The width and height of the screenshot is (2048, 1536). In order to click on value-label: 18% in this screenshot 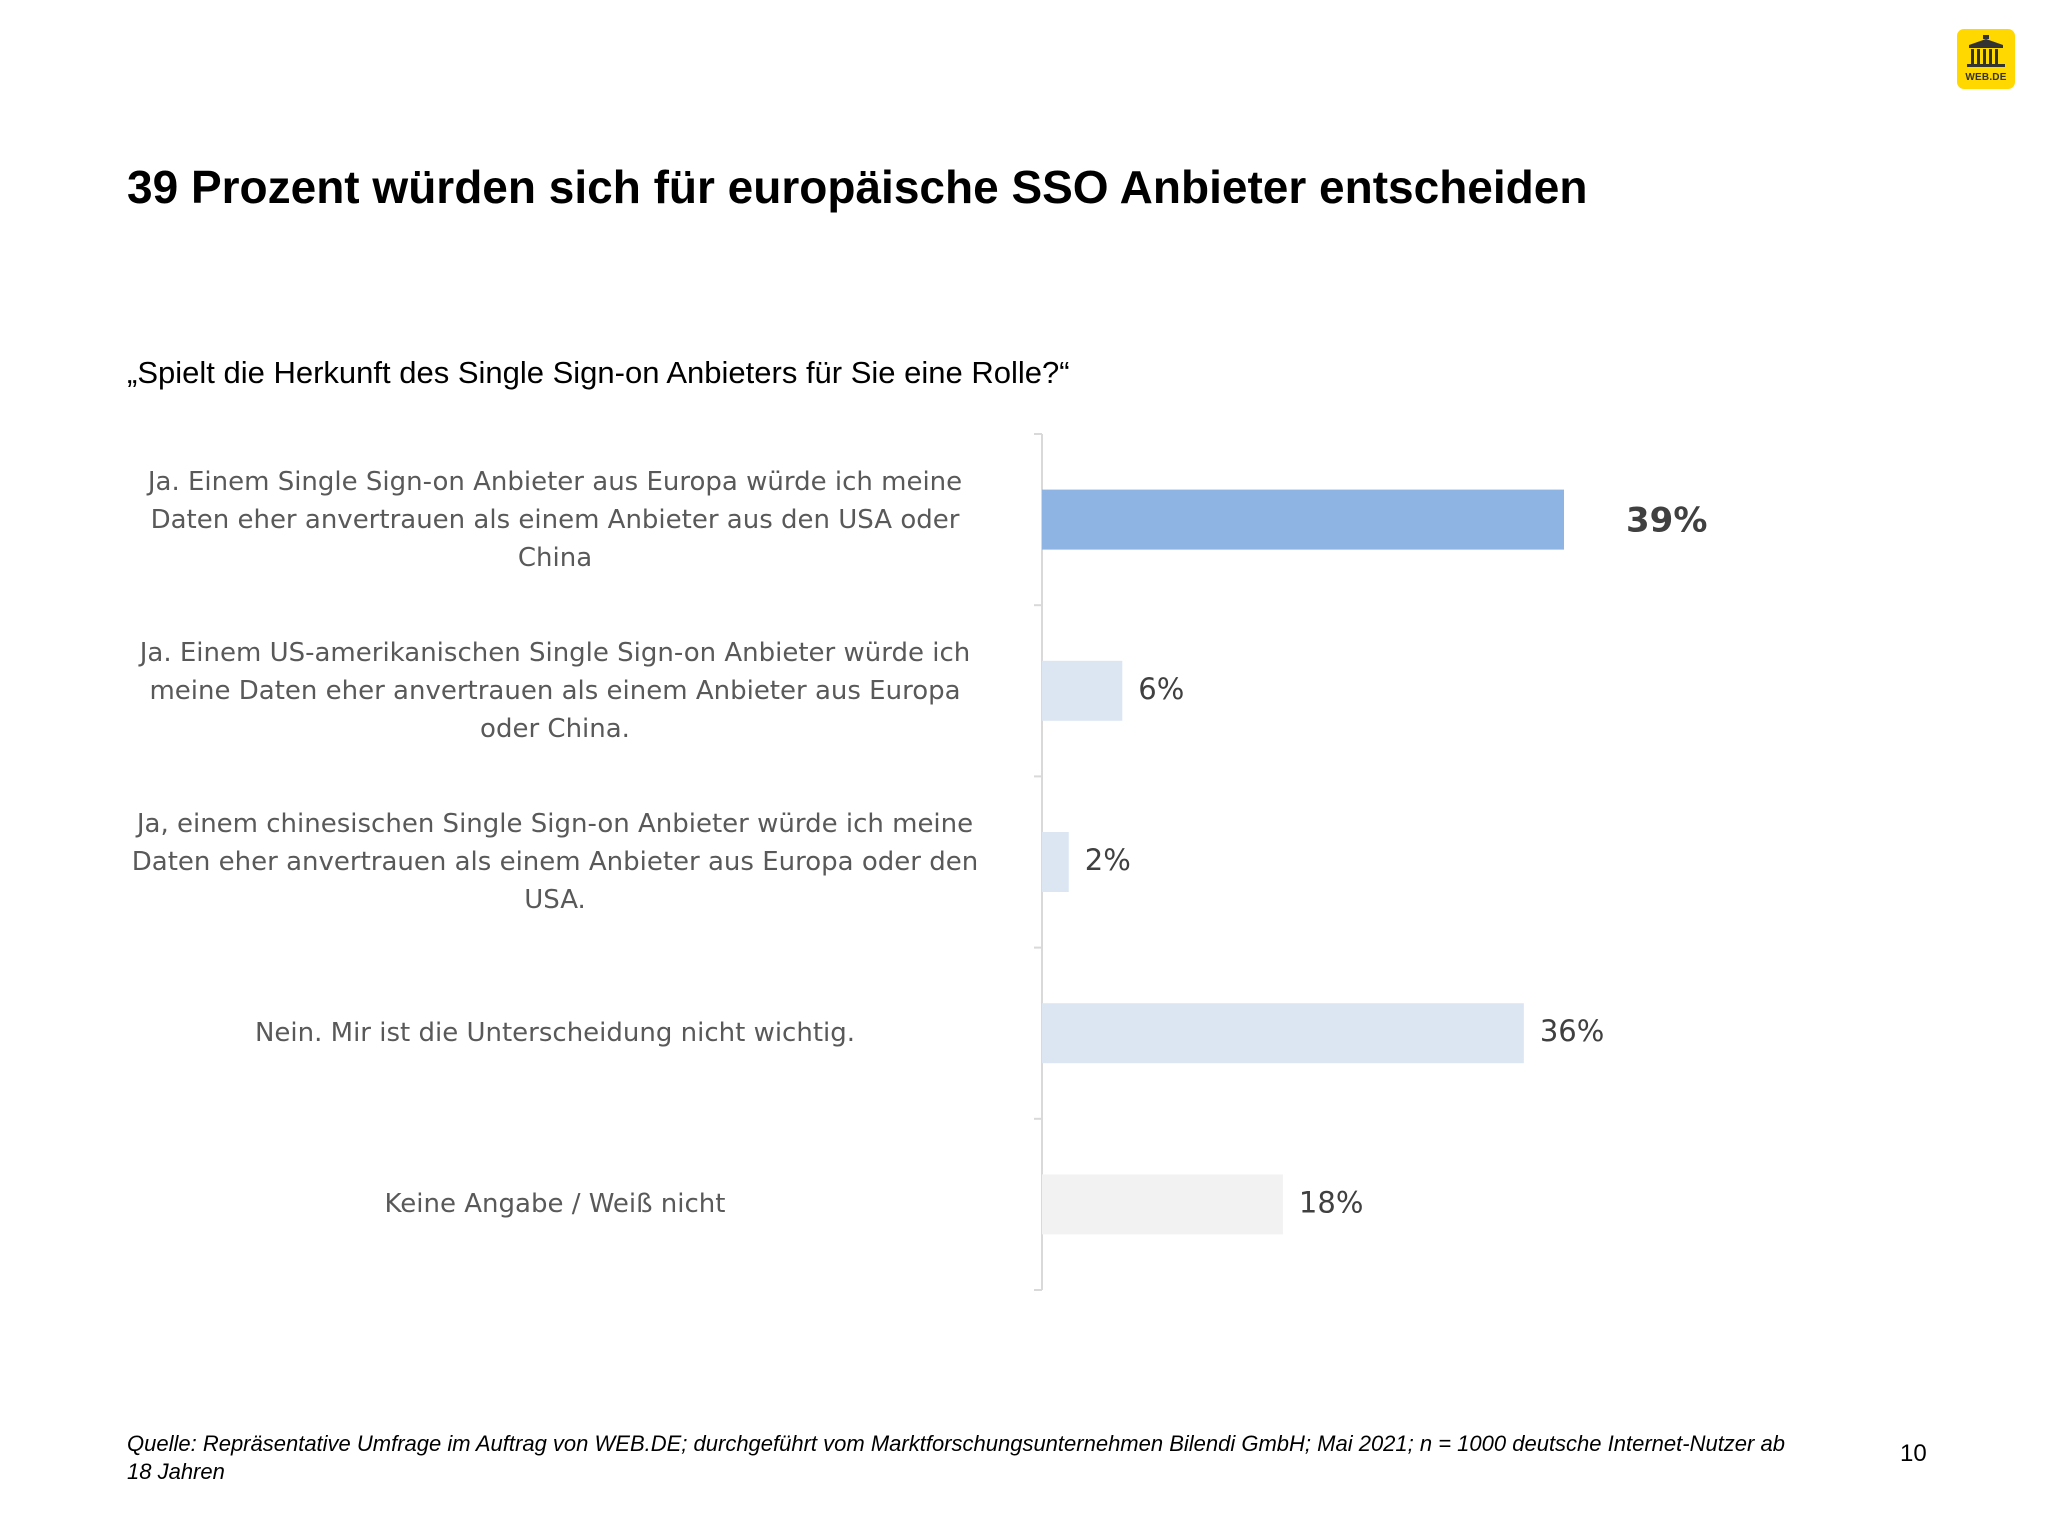, I will do `click(1331, 1202)`.